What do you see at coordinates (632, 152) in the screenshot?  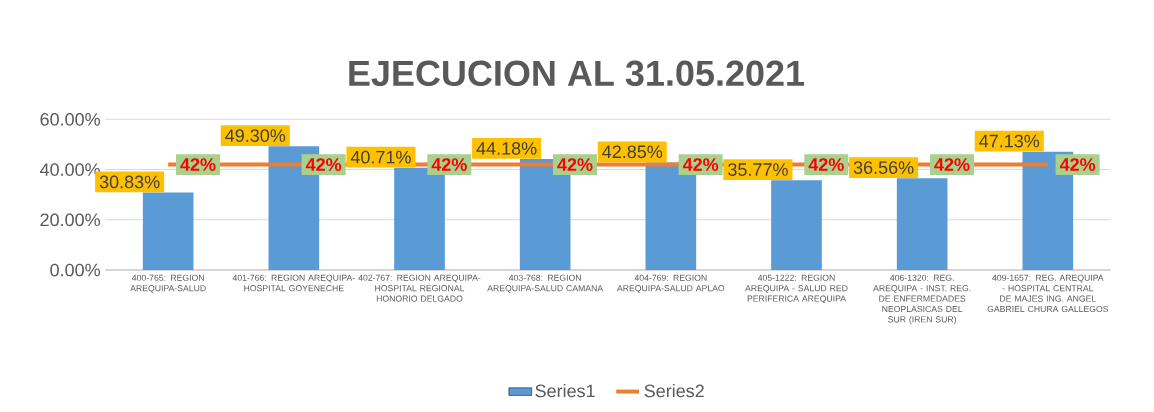 I see `data-label: 42.85%` at bounding box center [632, 152].